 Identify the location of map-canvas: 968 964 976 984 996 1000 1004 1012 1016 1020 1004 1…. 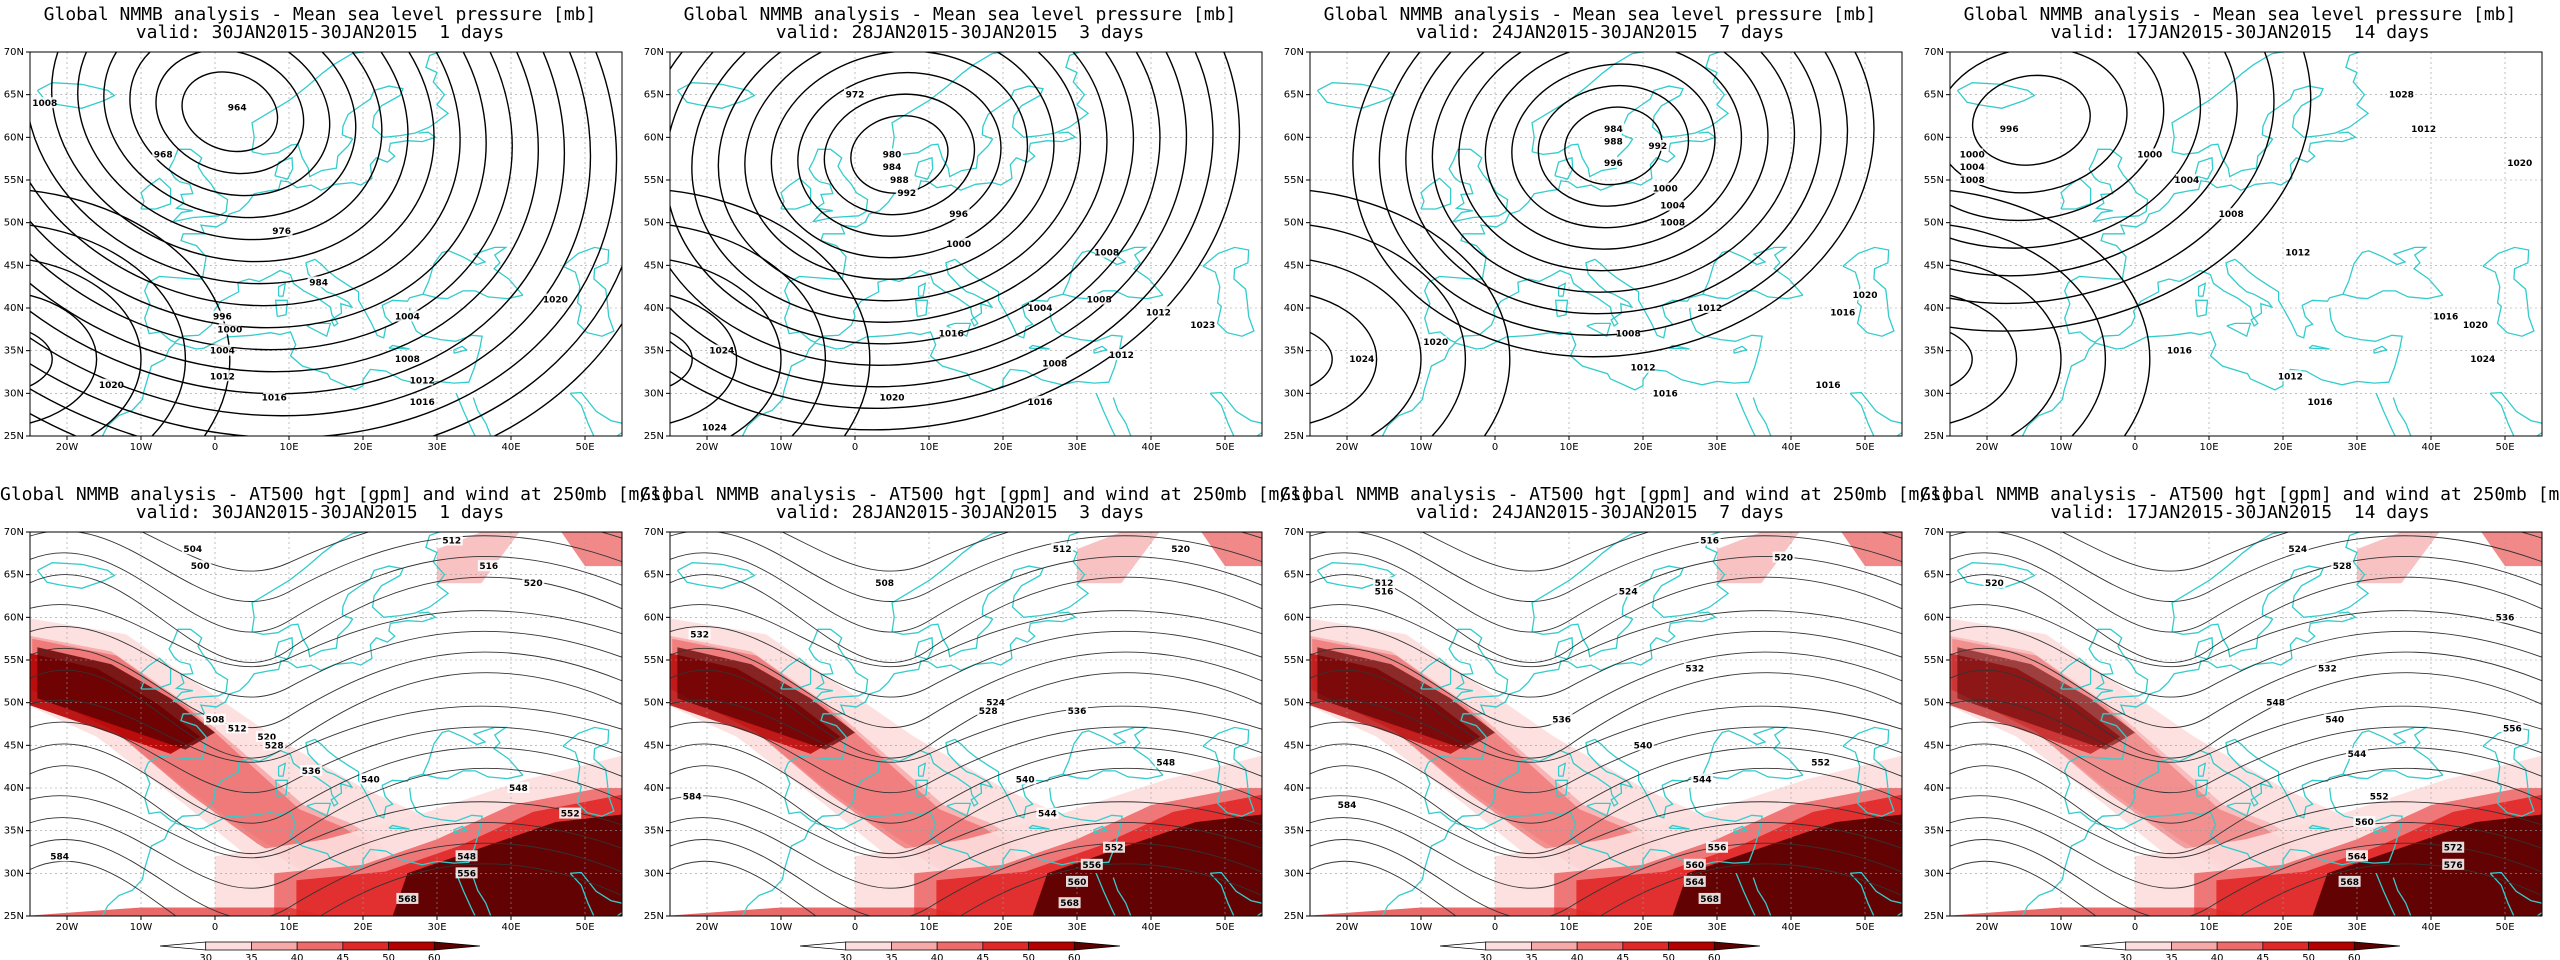
(313, 250).